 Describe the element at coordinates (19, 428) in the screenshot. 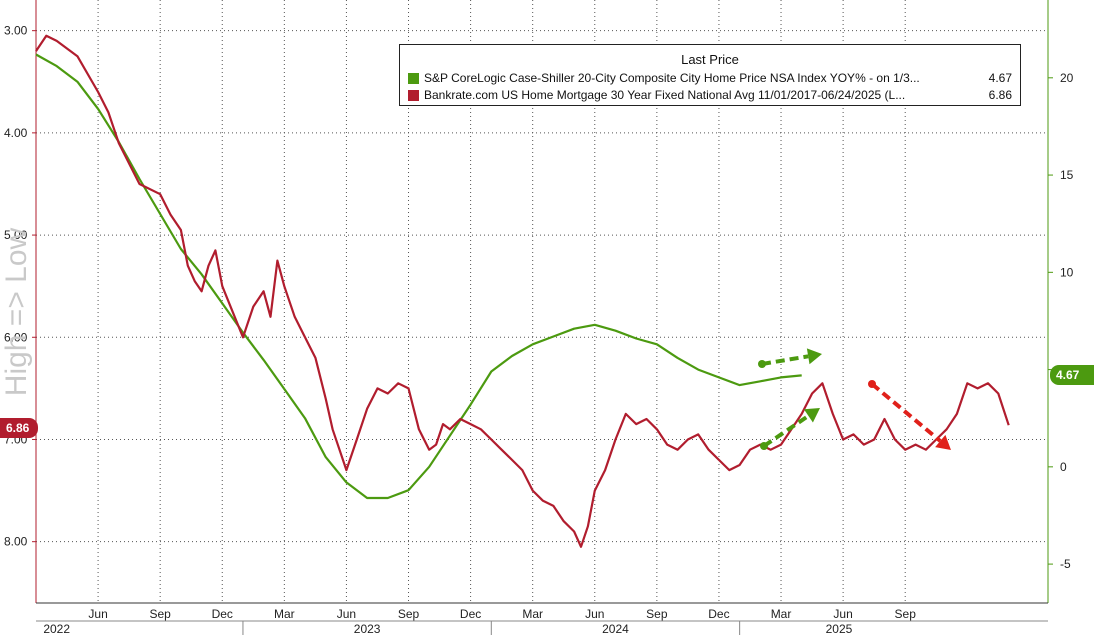

I see `mortgage-last-value-tag: 6.86` at that location.